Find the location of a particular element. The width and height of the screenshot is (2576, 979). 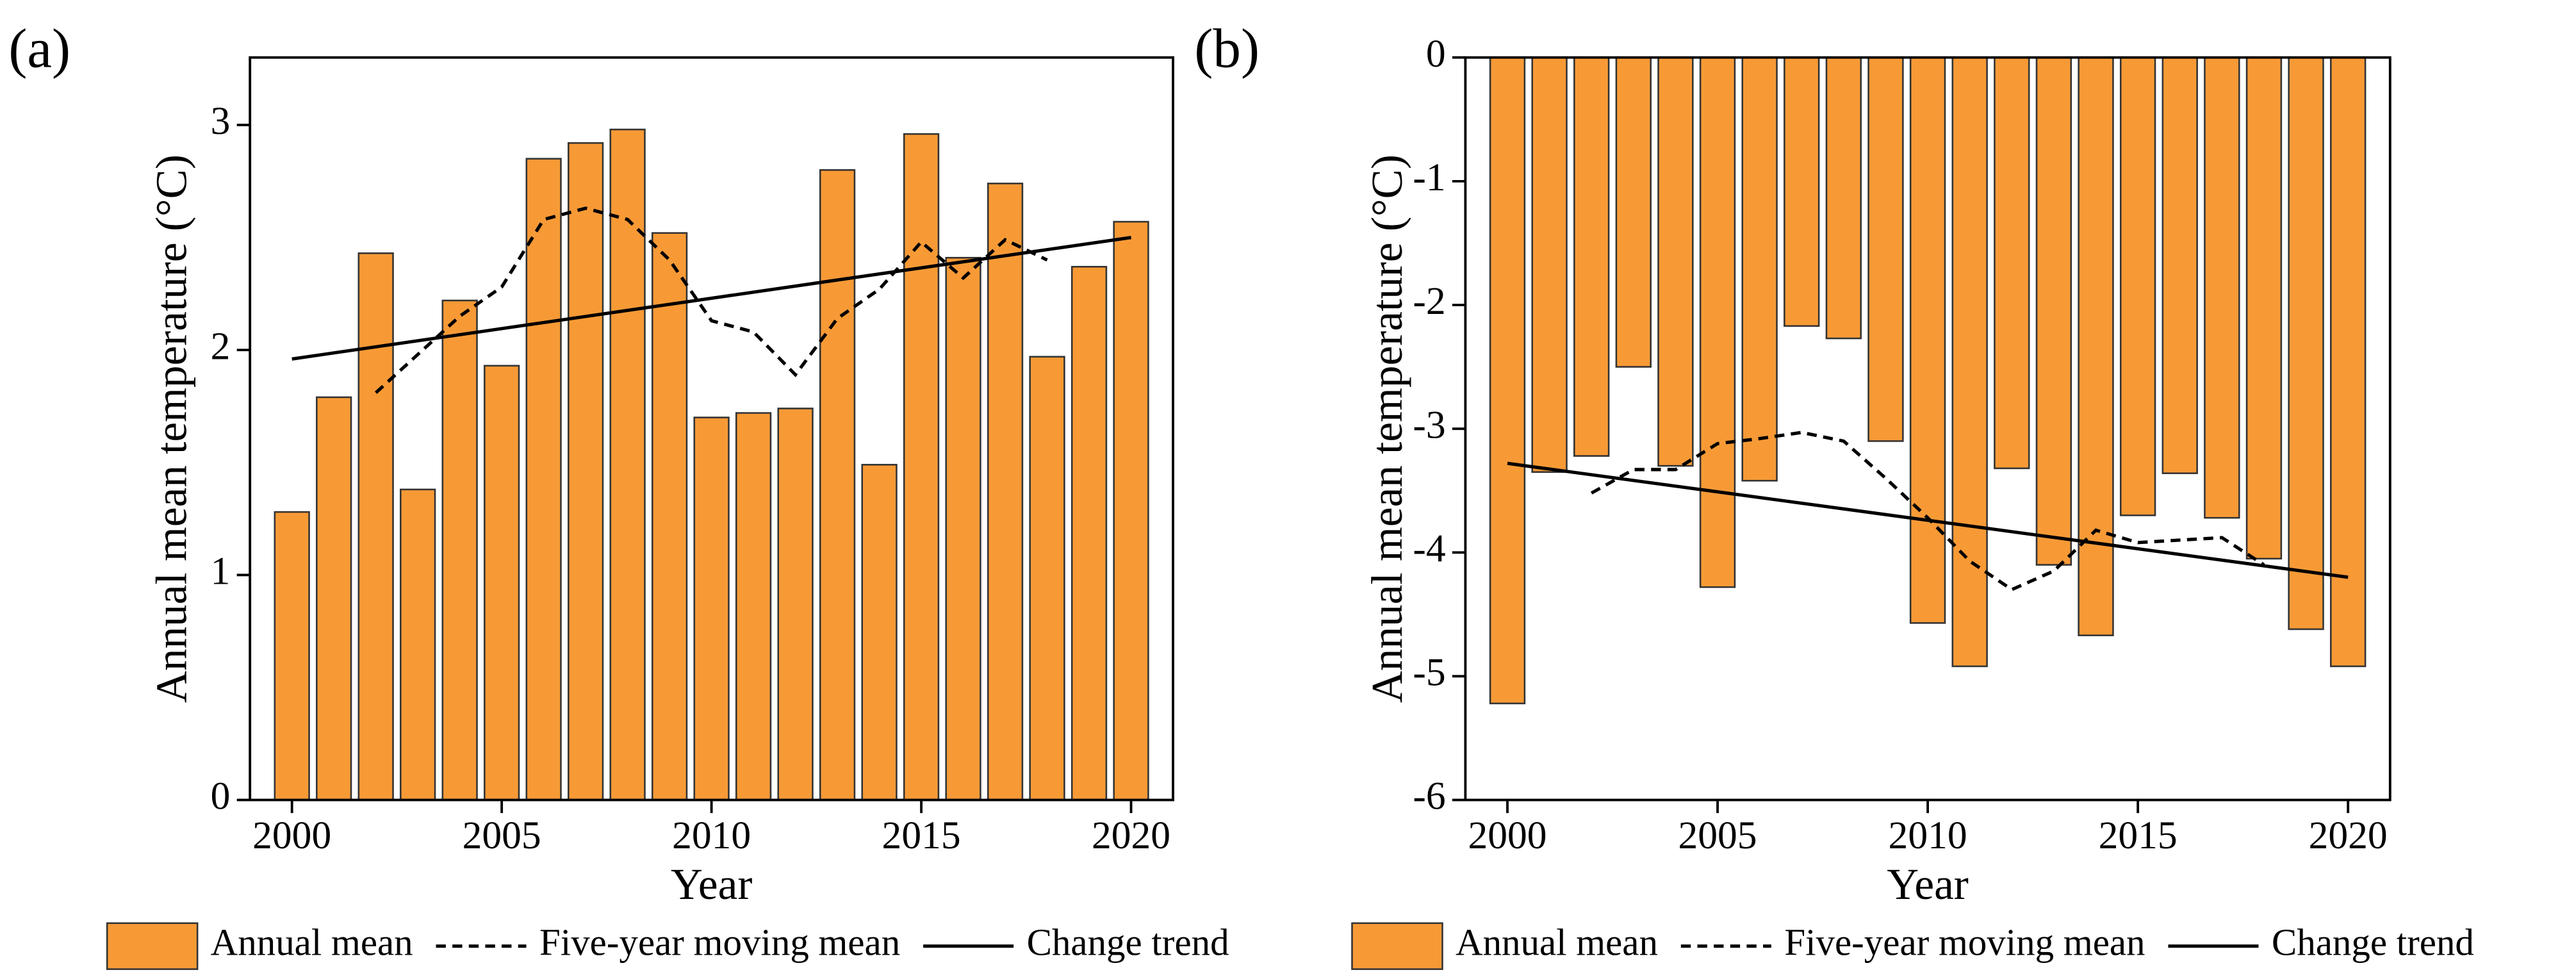

y-tick-label: -1 is located at coordinates (1429, 177).